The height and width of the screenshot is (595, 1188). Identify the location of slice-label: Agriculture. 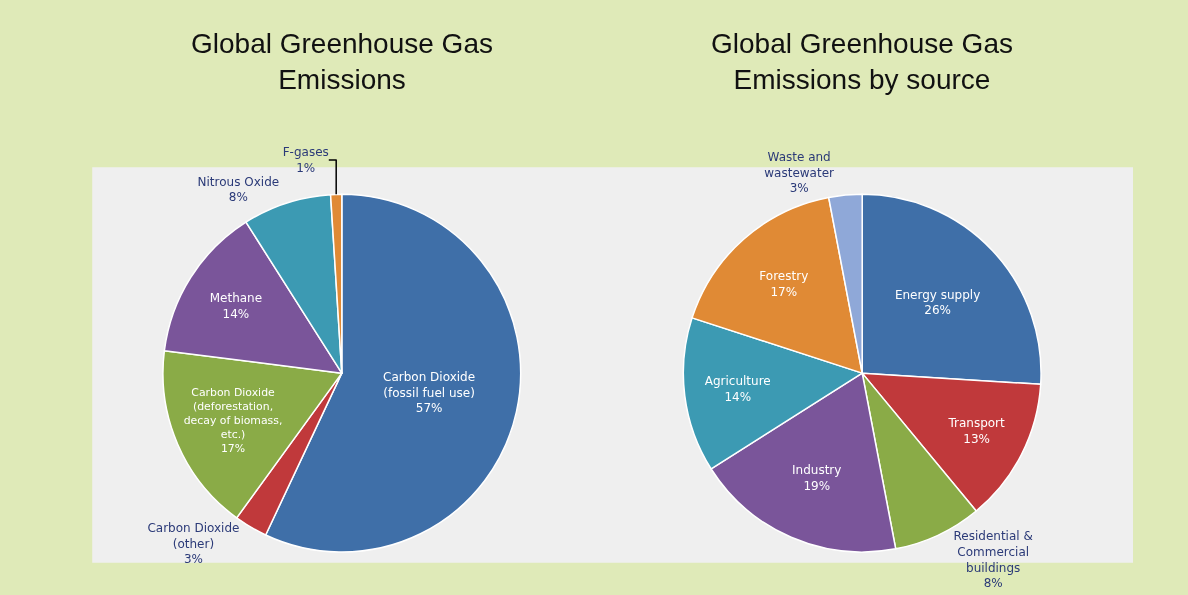
(737, 381).